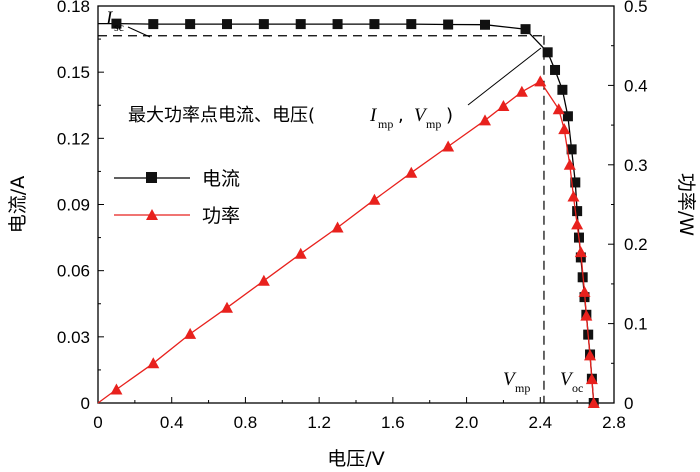 This screenshot has width=700, height=472. I want to click on y-left-tick-label: 0.06, so click(73, 271).